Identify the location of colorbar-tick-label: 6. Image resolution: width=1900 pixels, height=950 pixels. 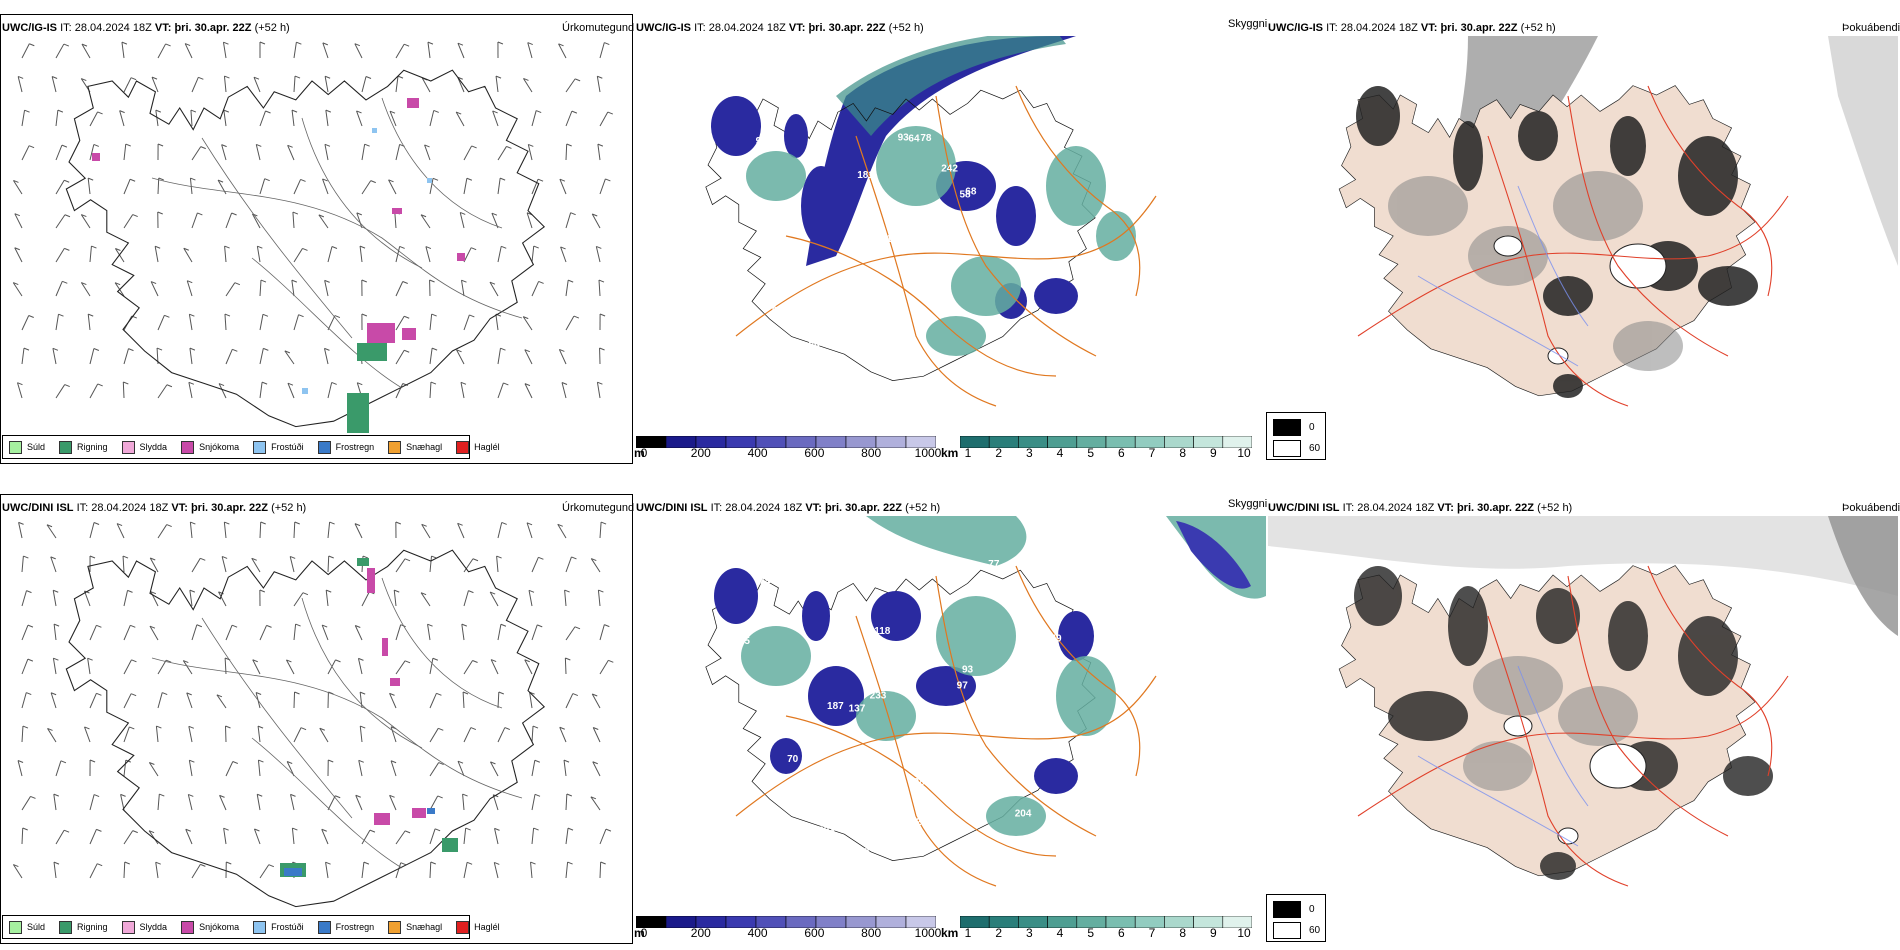
(1121, 453).